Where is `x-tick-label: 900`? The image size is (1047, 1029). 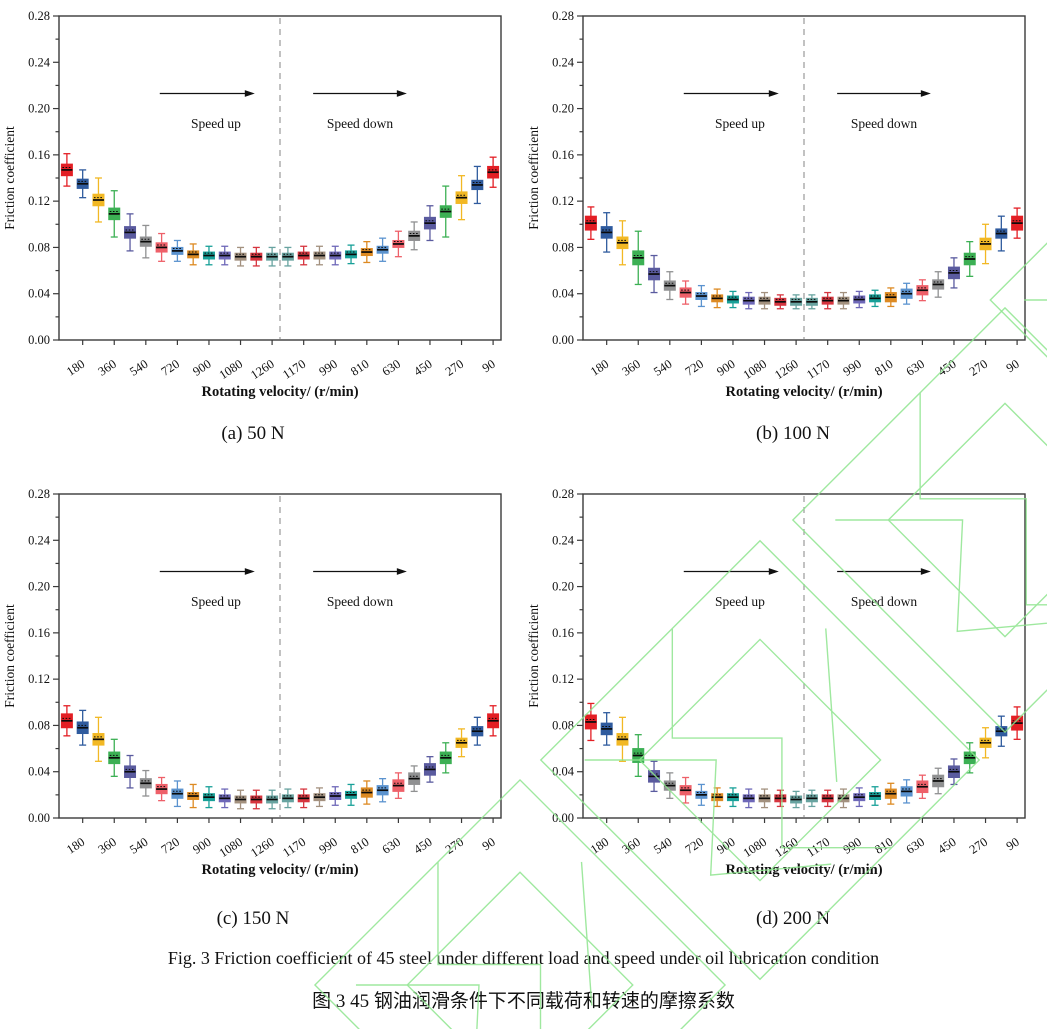
x-tick-label: 900 is located at coordinates (725, 846).